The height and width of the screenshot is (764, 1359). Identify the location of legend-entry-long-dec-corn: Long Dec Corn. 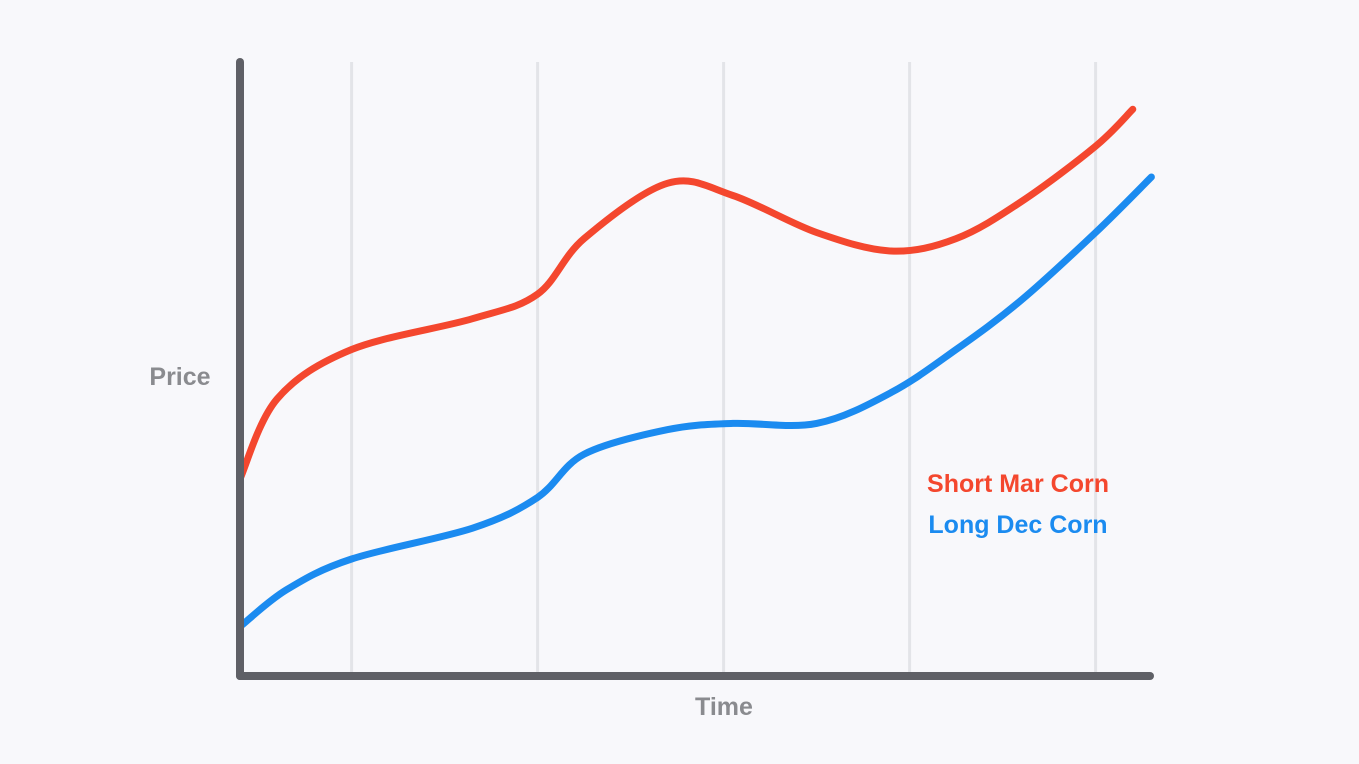
(1017, 525).